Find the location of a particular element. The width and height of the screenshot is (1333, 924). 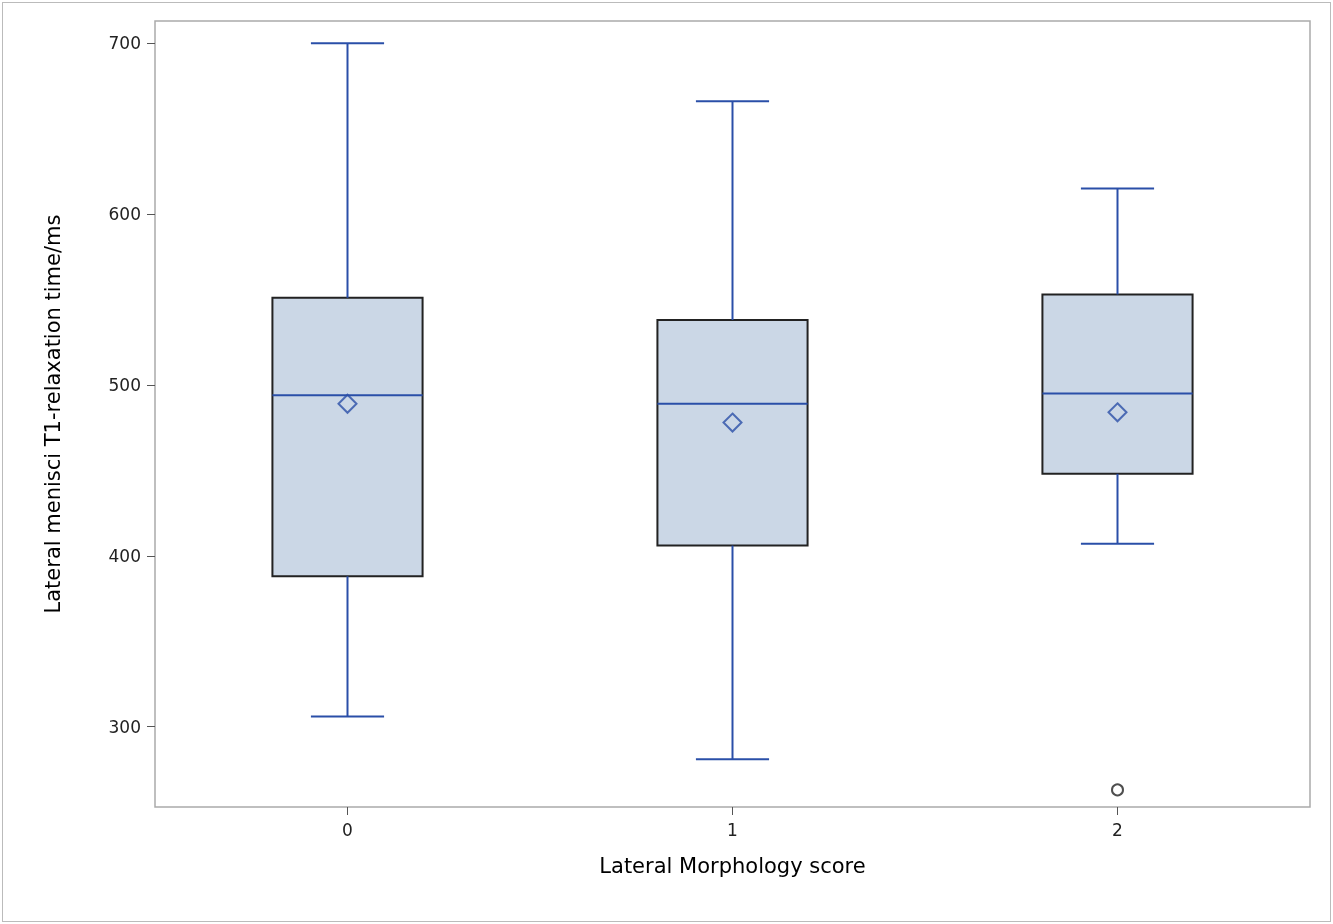

x-tick-label: 2 is located at coordinates (1117, 829).